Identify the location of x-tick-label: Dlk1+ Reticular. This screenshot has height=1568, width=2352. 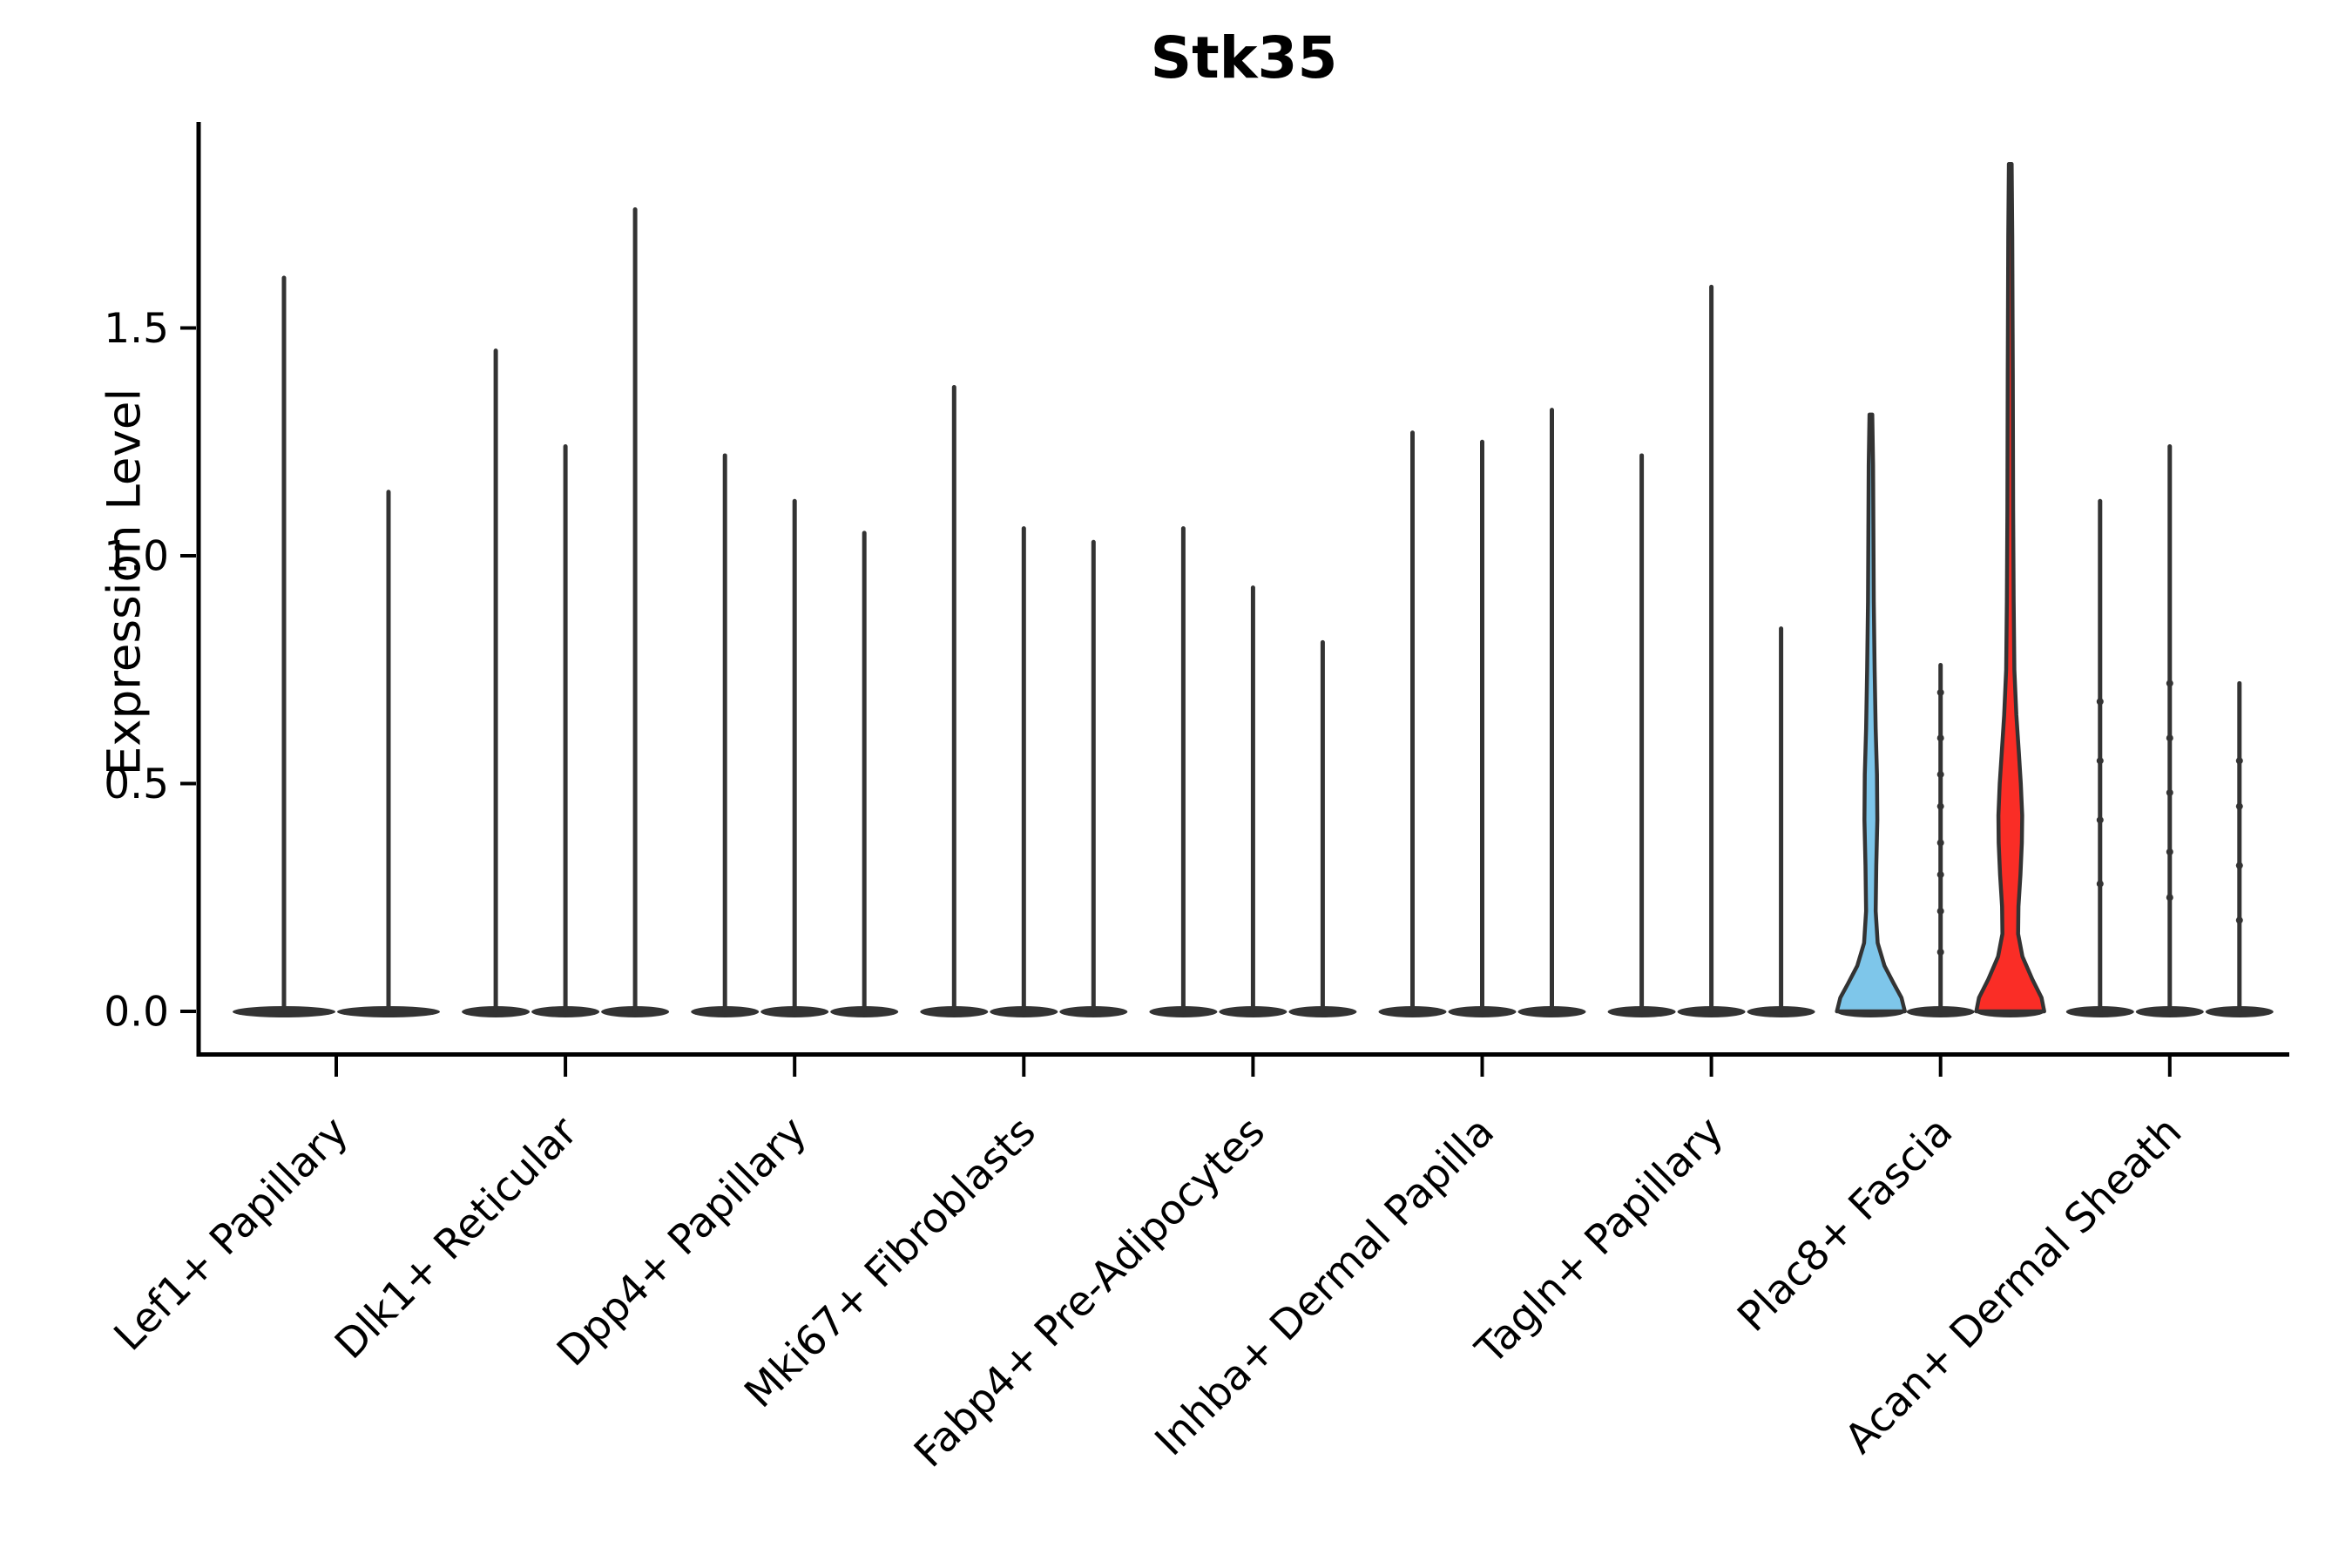
(456, 1238).